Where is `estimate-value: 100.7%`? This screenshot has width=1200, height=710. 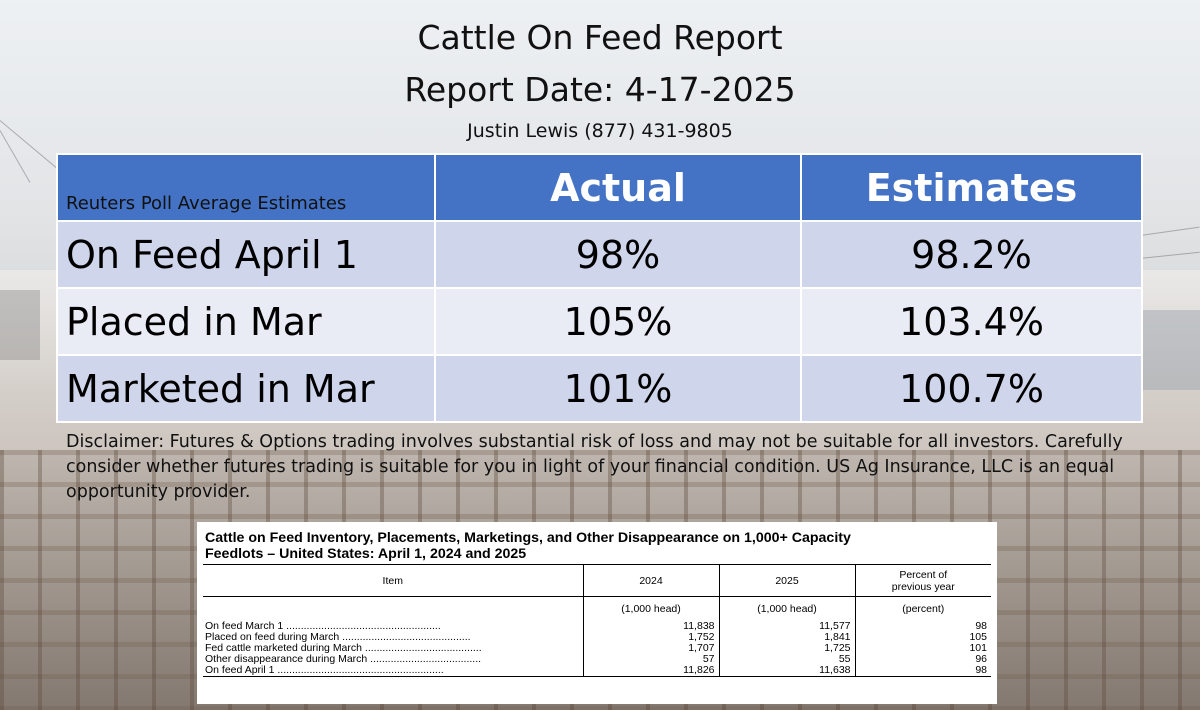
estimate-value: 100.7% is located at coordinates (971, 388).